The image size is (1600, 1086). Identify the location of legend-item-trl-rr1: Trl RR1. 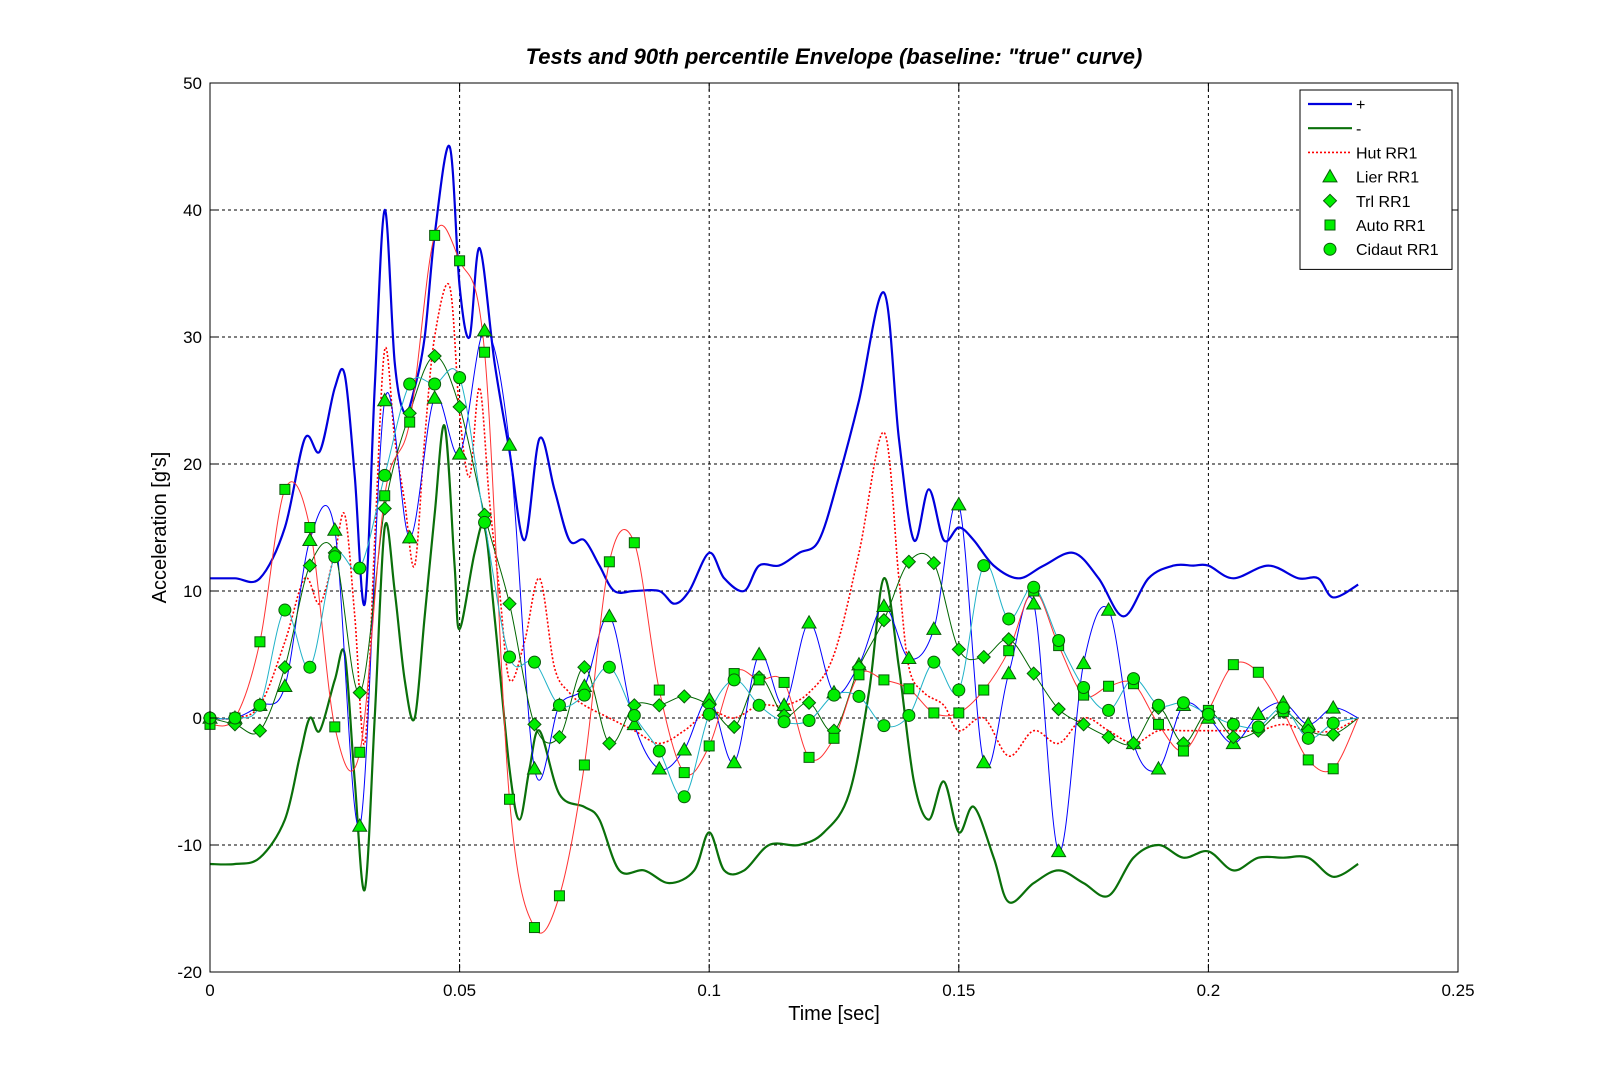
(1366, 202).